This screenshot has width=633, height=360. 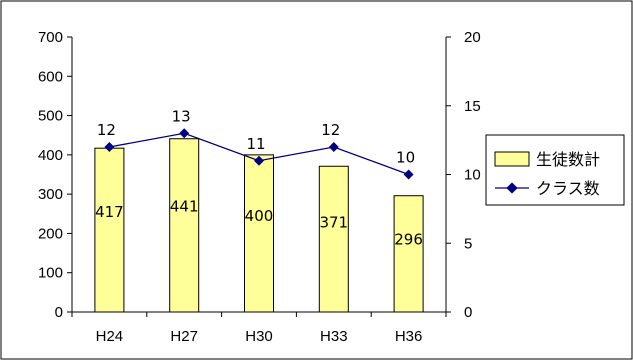 I want to click on legend-marker, so click(x=512, y=188).